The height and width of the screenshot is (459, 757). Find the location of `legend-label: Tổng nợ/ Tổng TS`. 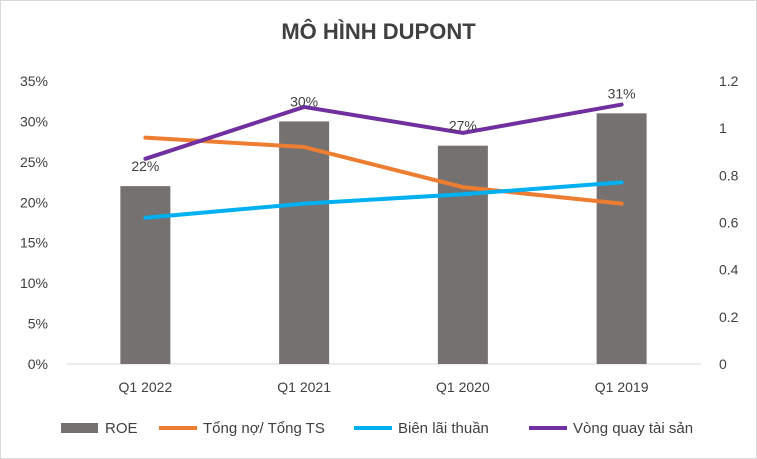

legend-label: Tổng nợ/ Tổng TS is located at coordinates (264, 428).